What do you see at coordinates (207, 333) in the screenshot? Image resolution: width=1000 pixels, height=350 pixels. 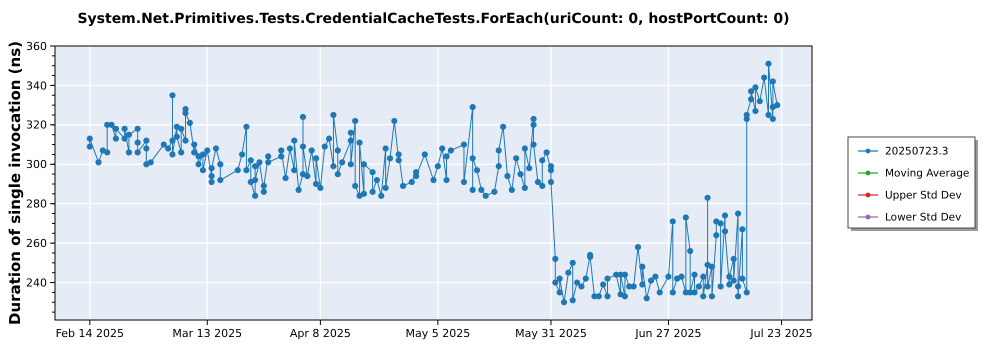 I see `x-tick-label: Mar 13 2025` at bounding box center [207, 333].